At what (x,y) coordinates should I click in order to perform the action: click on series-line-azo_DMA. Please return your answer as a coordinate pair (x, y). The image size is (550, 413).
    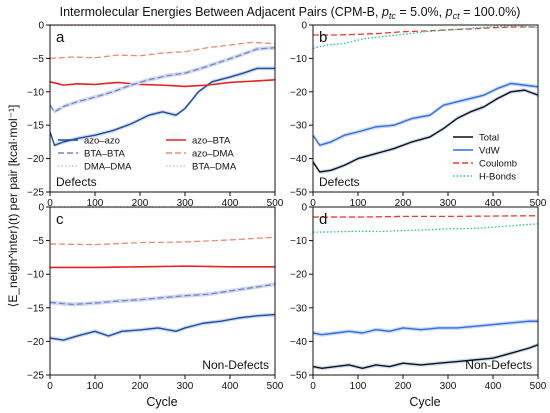
    Looking at the image, I should click on (162, 50).